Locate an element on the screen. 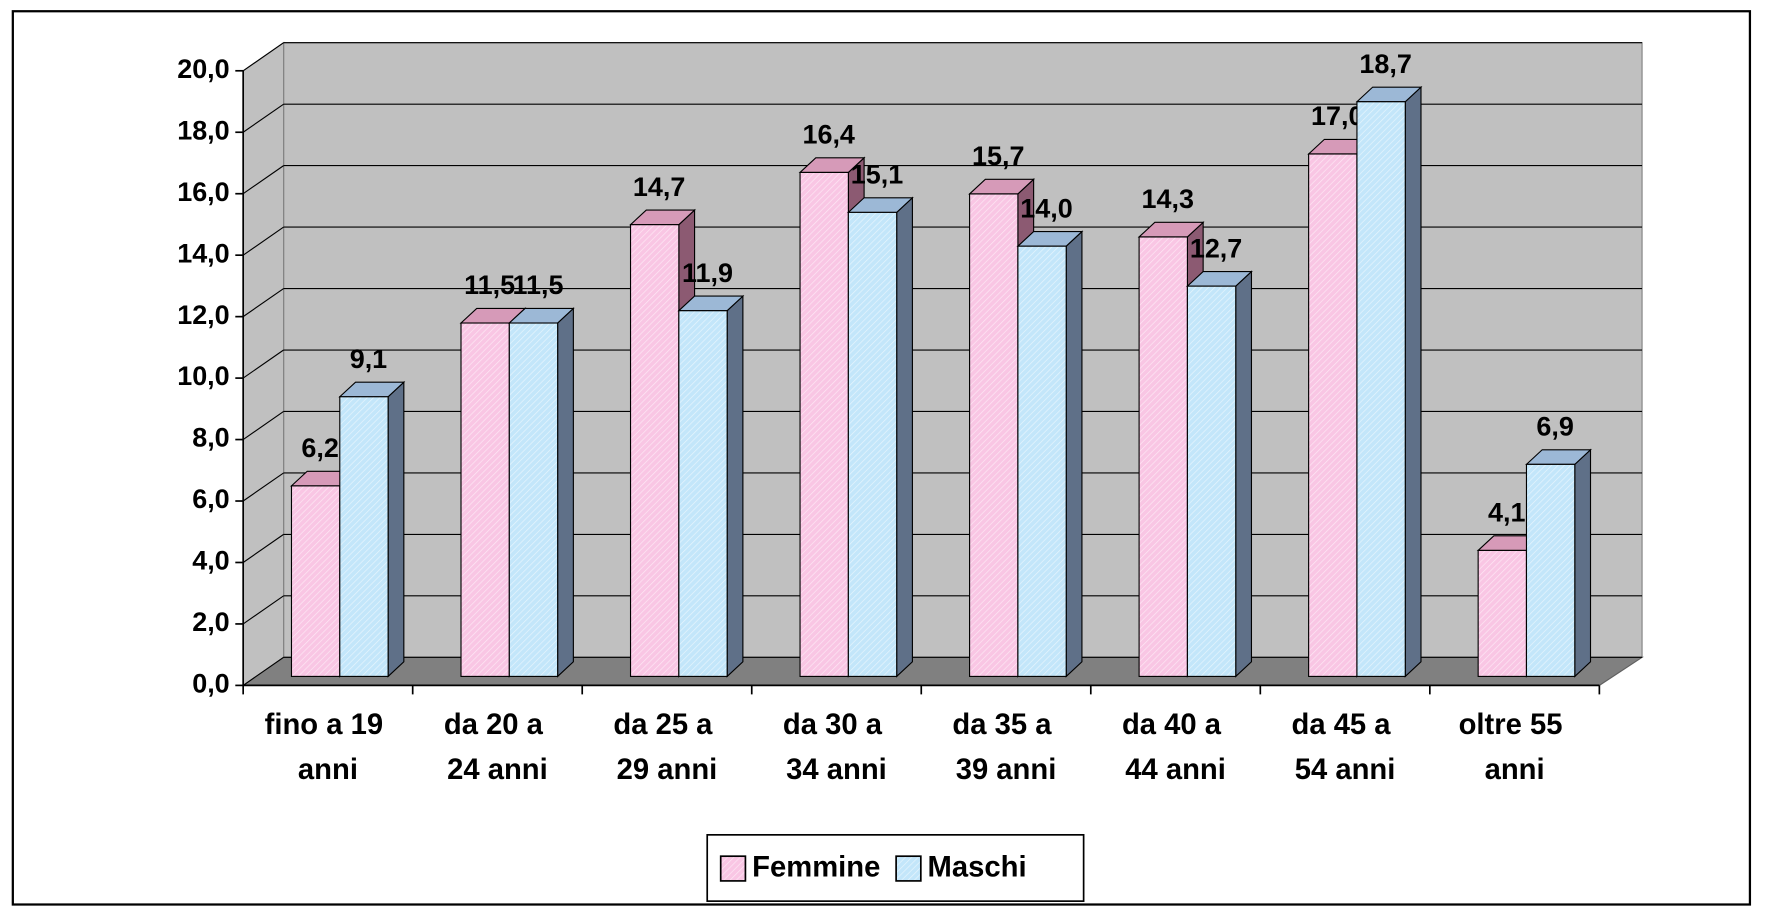  y-tick-label: 8,0 is located at coordinates (210, 438).